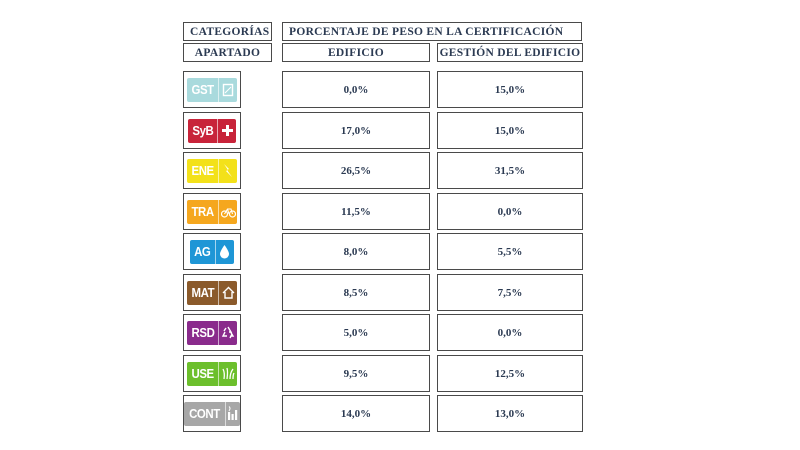 This screenshot has width=800, height=450. I want to click on category-badge-cont: CONT, so click(212, 413).